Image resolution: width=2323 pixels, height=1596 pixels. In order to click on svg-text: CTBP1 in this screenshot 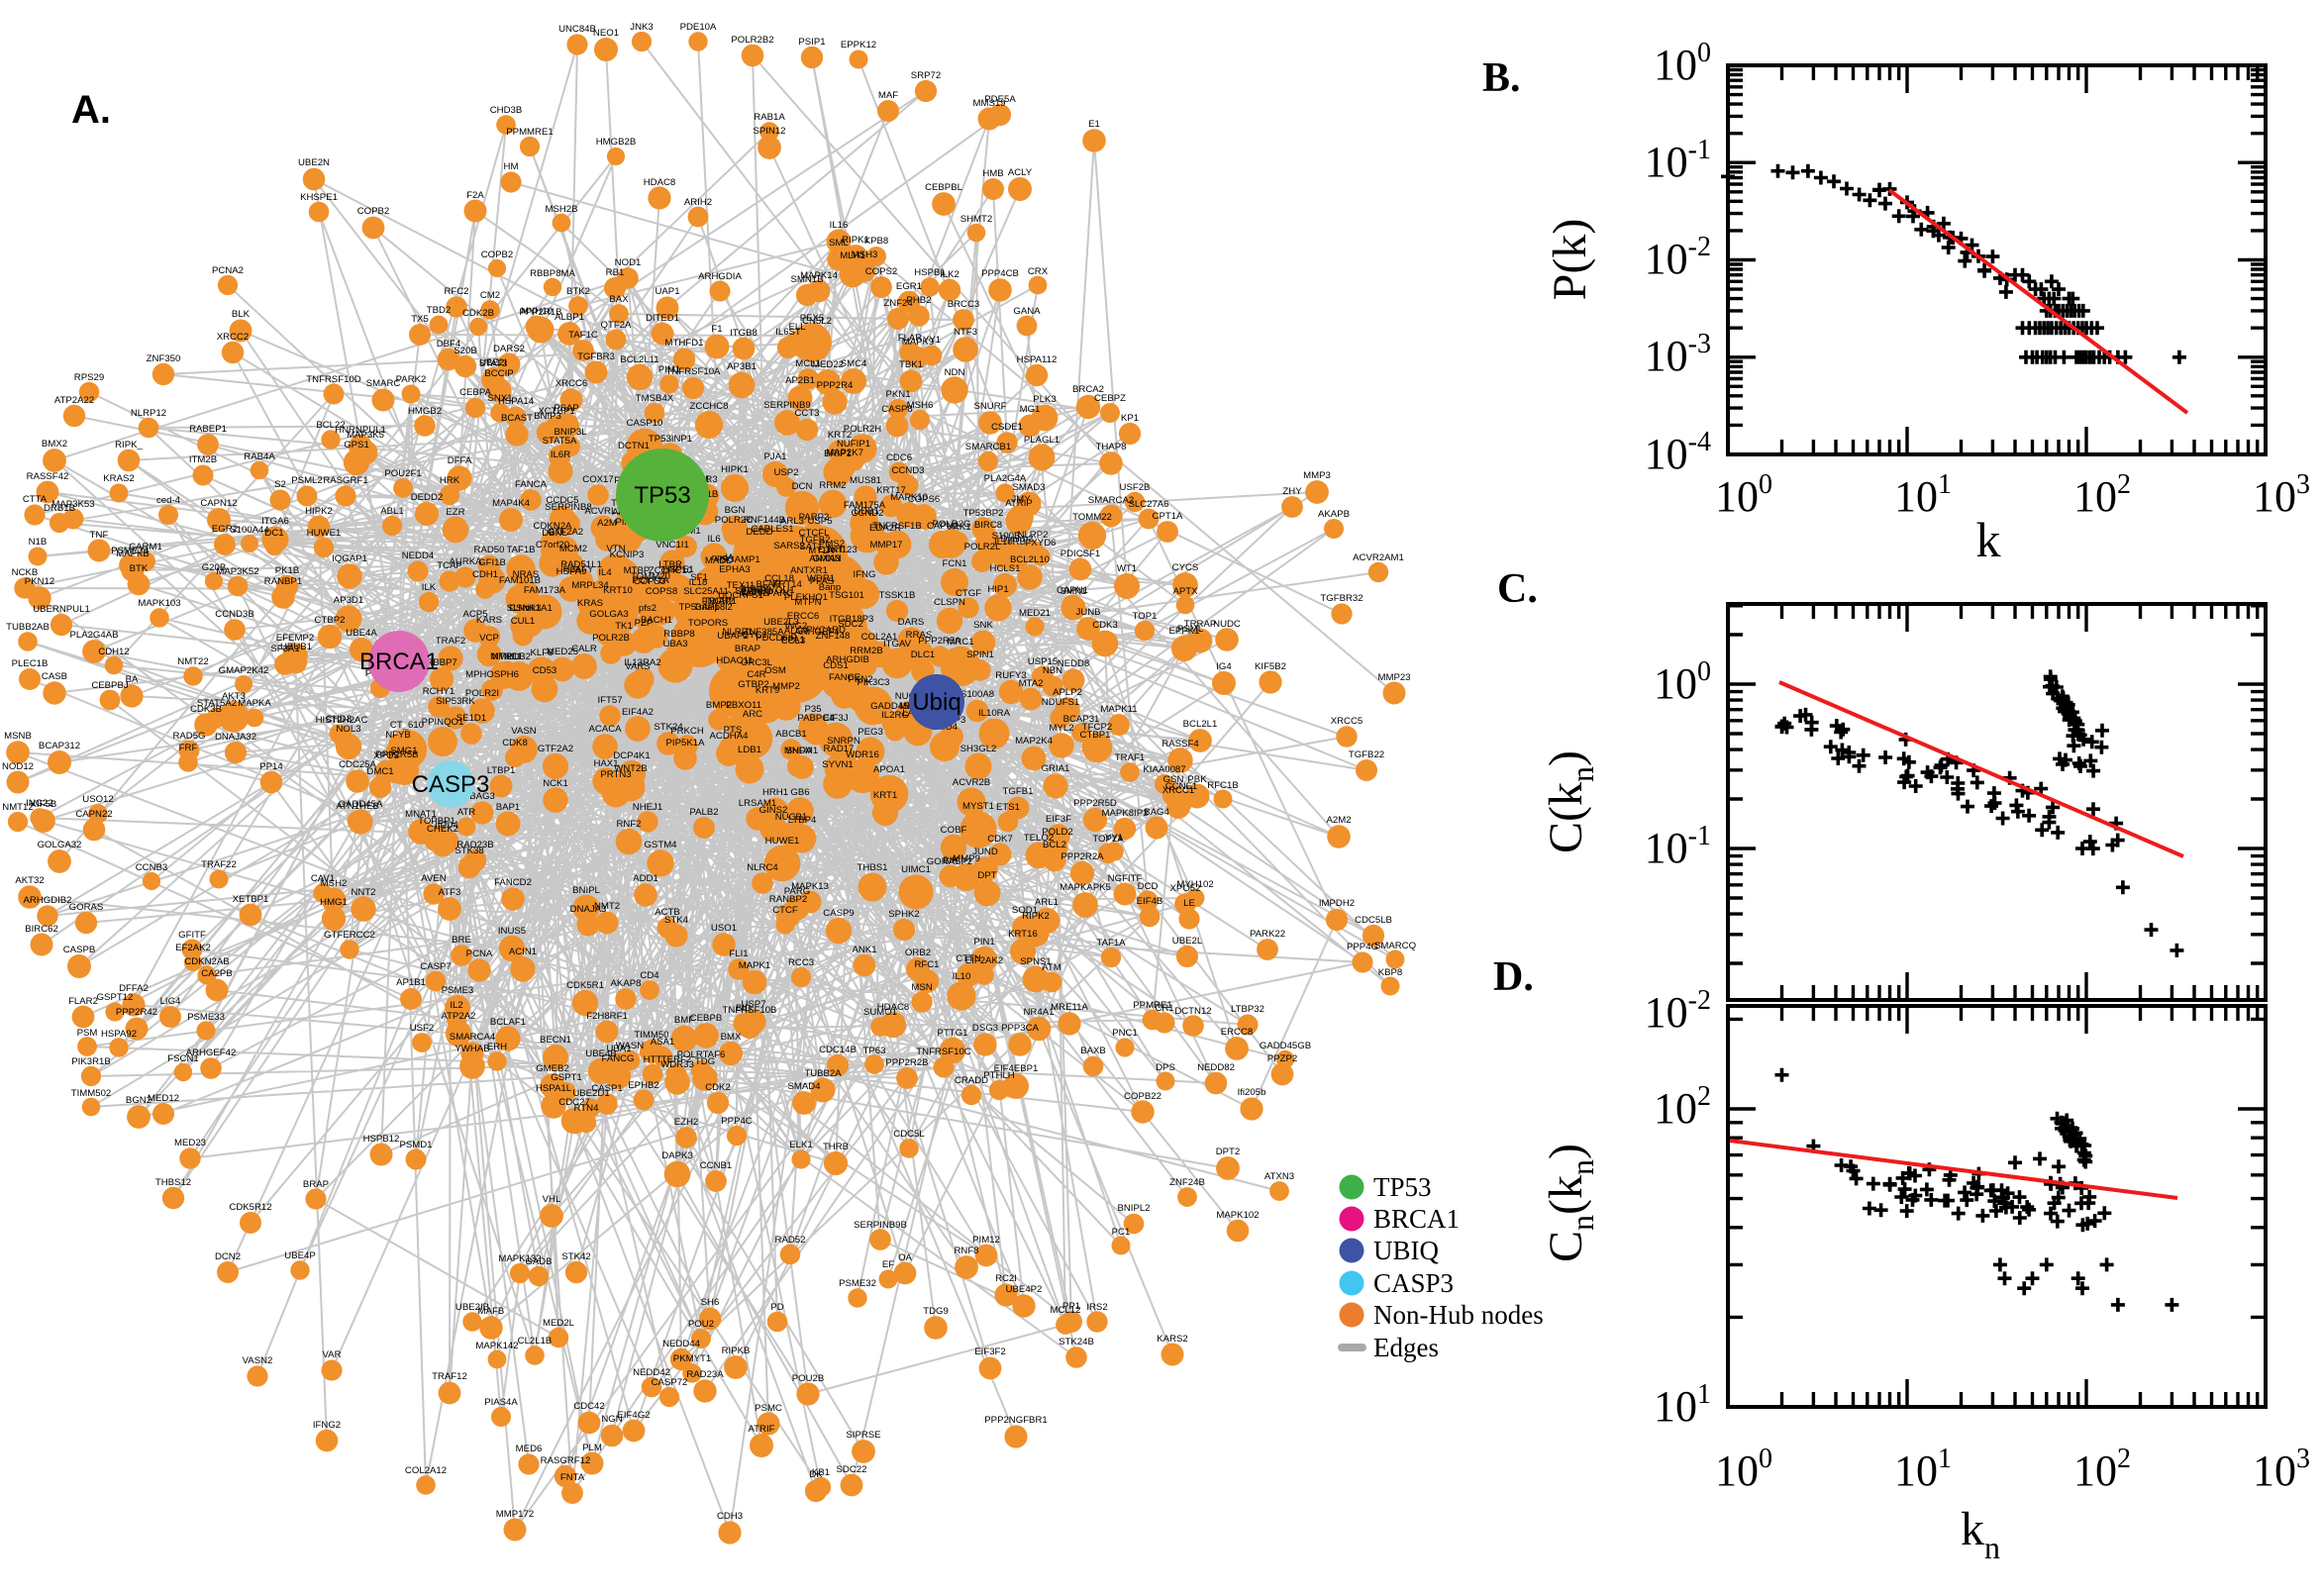, I will do `click(1095, 735)`.